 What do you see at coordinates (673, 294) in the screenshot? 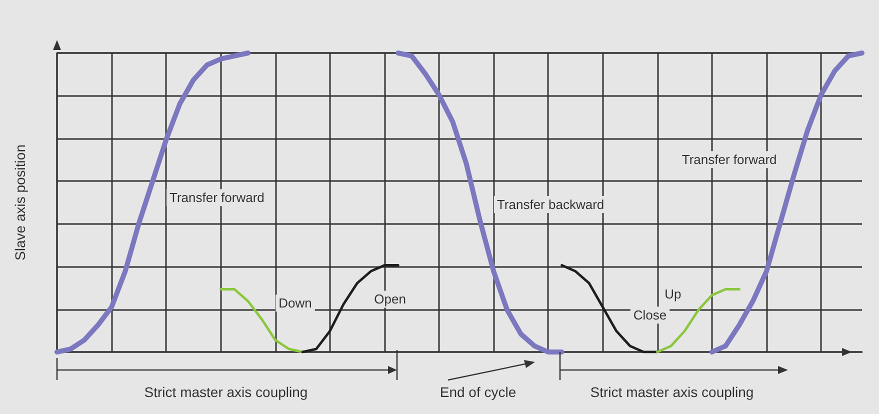
I see `series-label: Up` at bounding box center [673, 294].